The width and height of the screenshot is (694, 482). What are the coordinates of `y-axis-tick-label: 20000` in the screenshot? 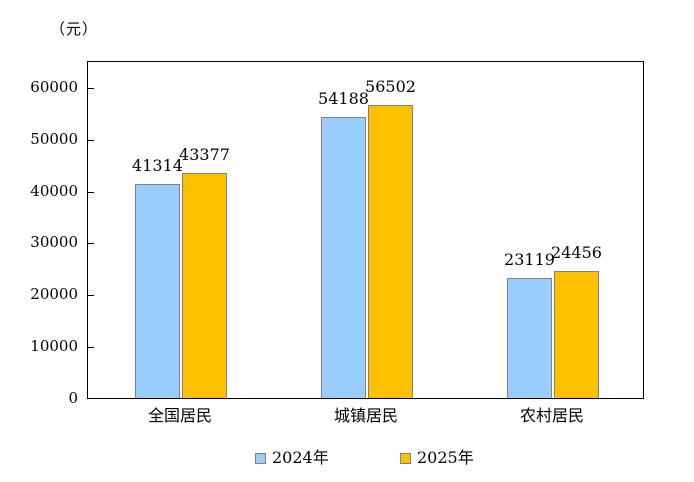 It's located at (54, 294).